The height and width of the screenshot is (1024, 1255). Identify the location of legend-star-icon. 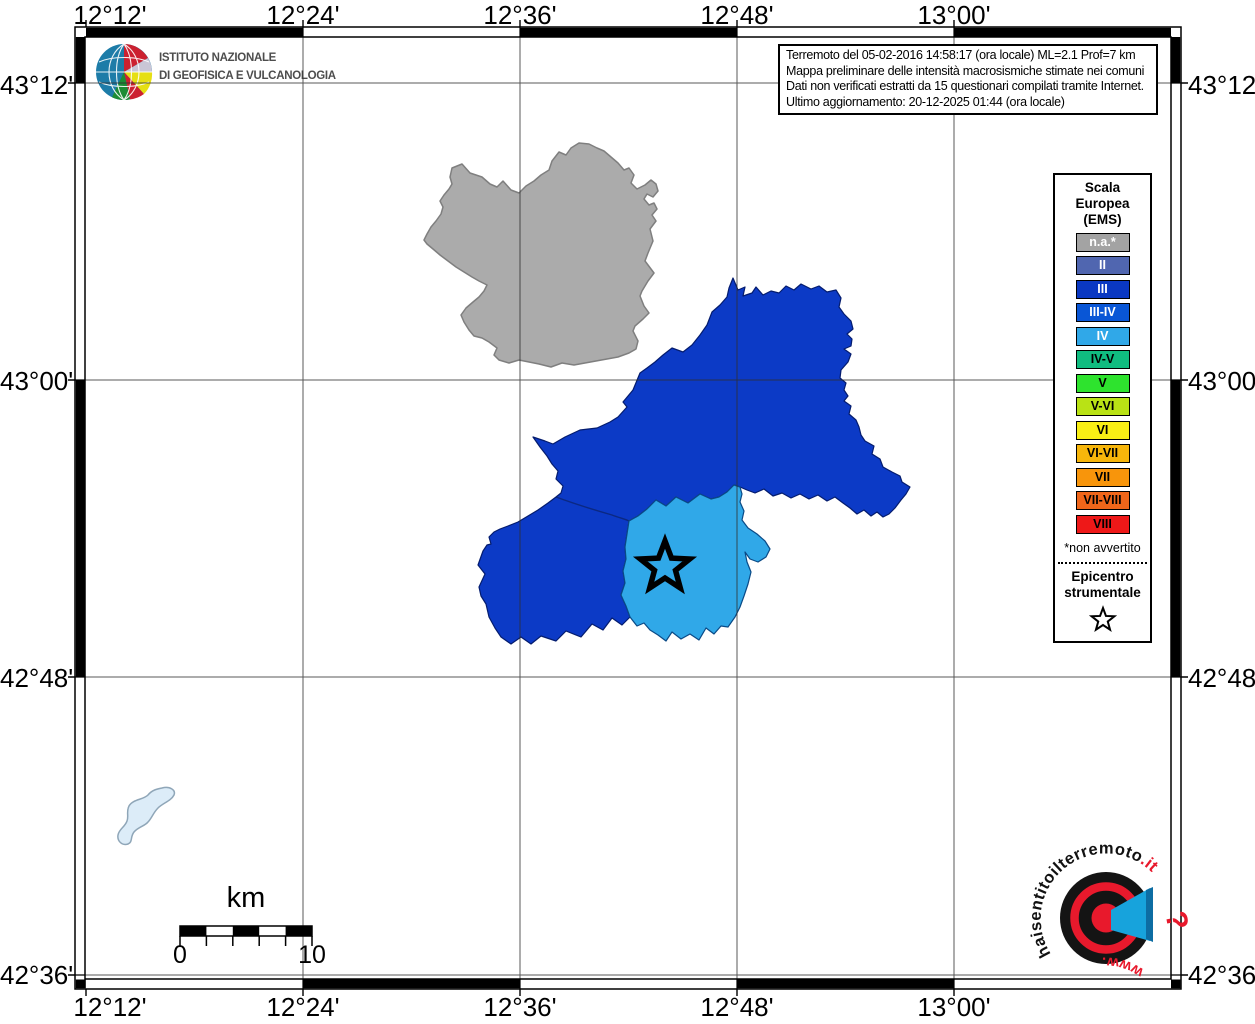
(1102, 618).